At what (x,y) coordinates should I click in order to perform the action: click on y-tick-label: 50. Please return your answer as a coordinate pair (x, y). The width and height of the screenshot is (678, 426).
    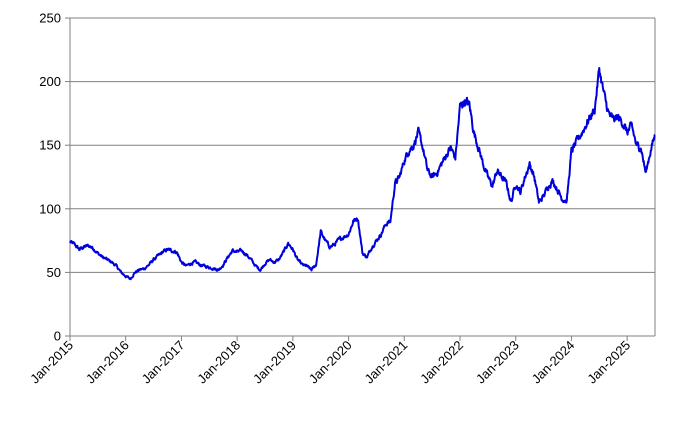
    Looking at the image, I should click on (54, 272).